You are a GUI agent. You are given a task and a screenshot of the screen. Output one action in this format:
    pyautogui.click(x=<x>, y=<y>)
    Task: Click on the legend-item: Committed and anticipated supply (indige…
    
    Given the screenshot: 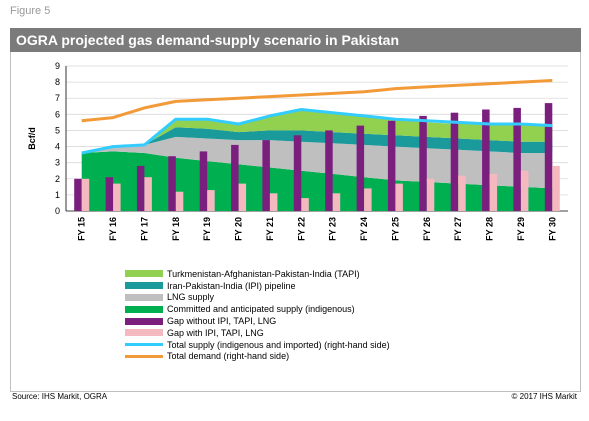 What is the action you would take?
    pyautogui.click(x=290, y=309)
    